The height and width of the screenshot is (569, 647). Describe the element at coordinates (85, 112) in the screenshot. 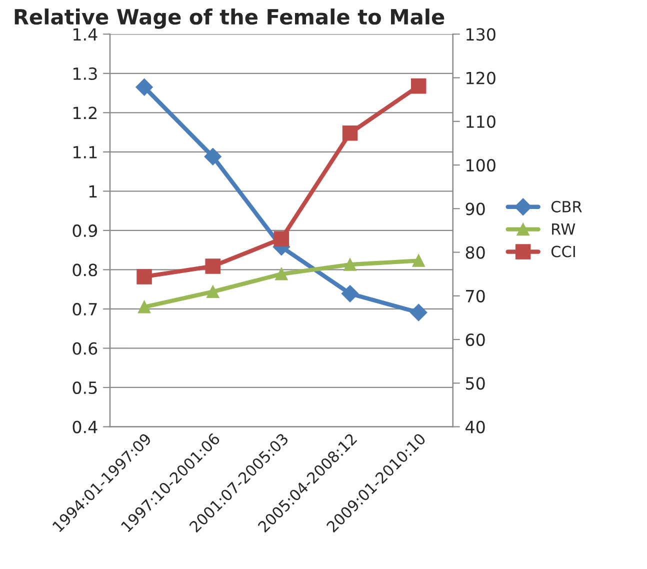

I see `y-tick-label: 1.2` at that location.